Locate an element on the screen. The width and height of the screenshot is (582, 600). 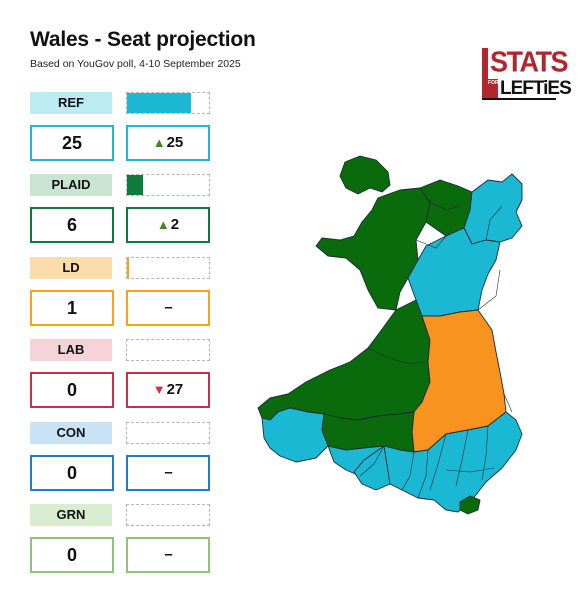
seat-change: ▲2 is located at coordinates (168, 225).